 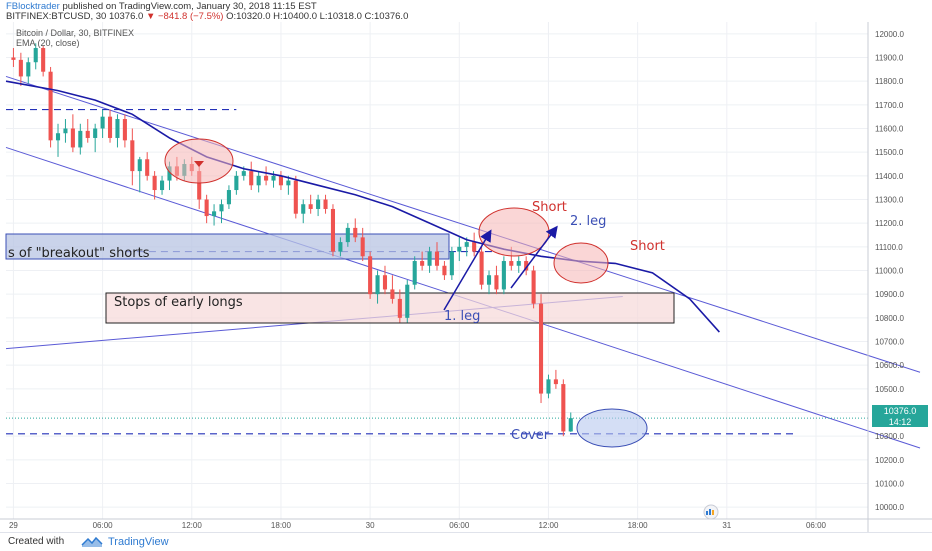 What do you see at coordinates (889, 34) in the screenshot?
I see `y-tick-label: 12000.0` at bounding box center [889, 34].